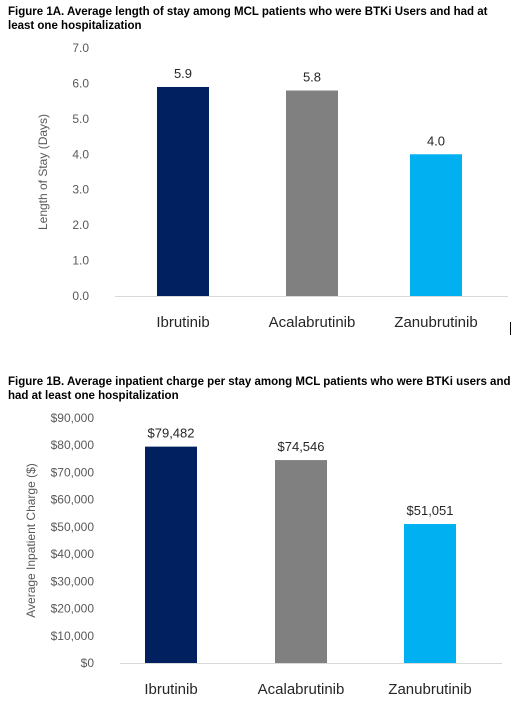 The width and height of the screenshot is (520, 702). Describe the element at coordinates (80, 261) in the screenshot. I see `fig1a-ytick-label: 1.0` at that location.